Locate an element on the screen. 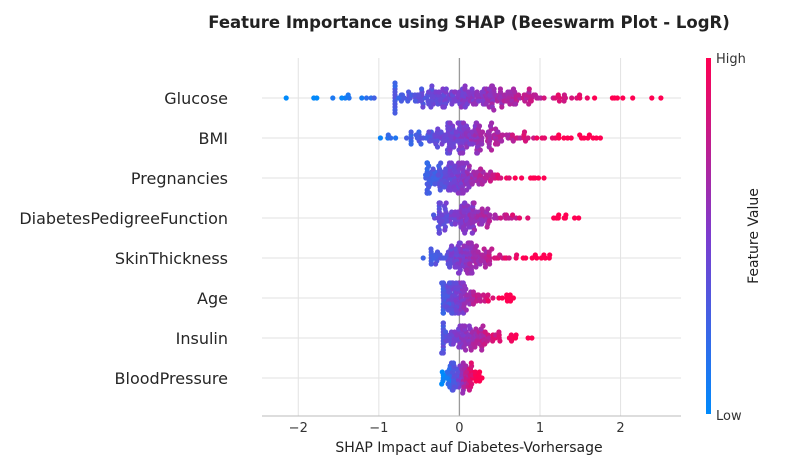  feature-label: Pregnancies is located at coordinates (179, 178).